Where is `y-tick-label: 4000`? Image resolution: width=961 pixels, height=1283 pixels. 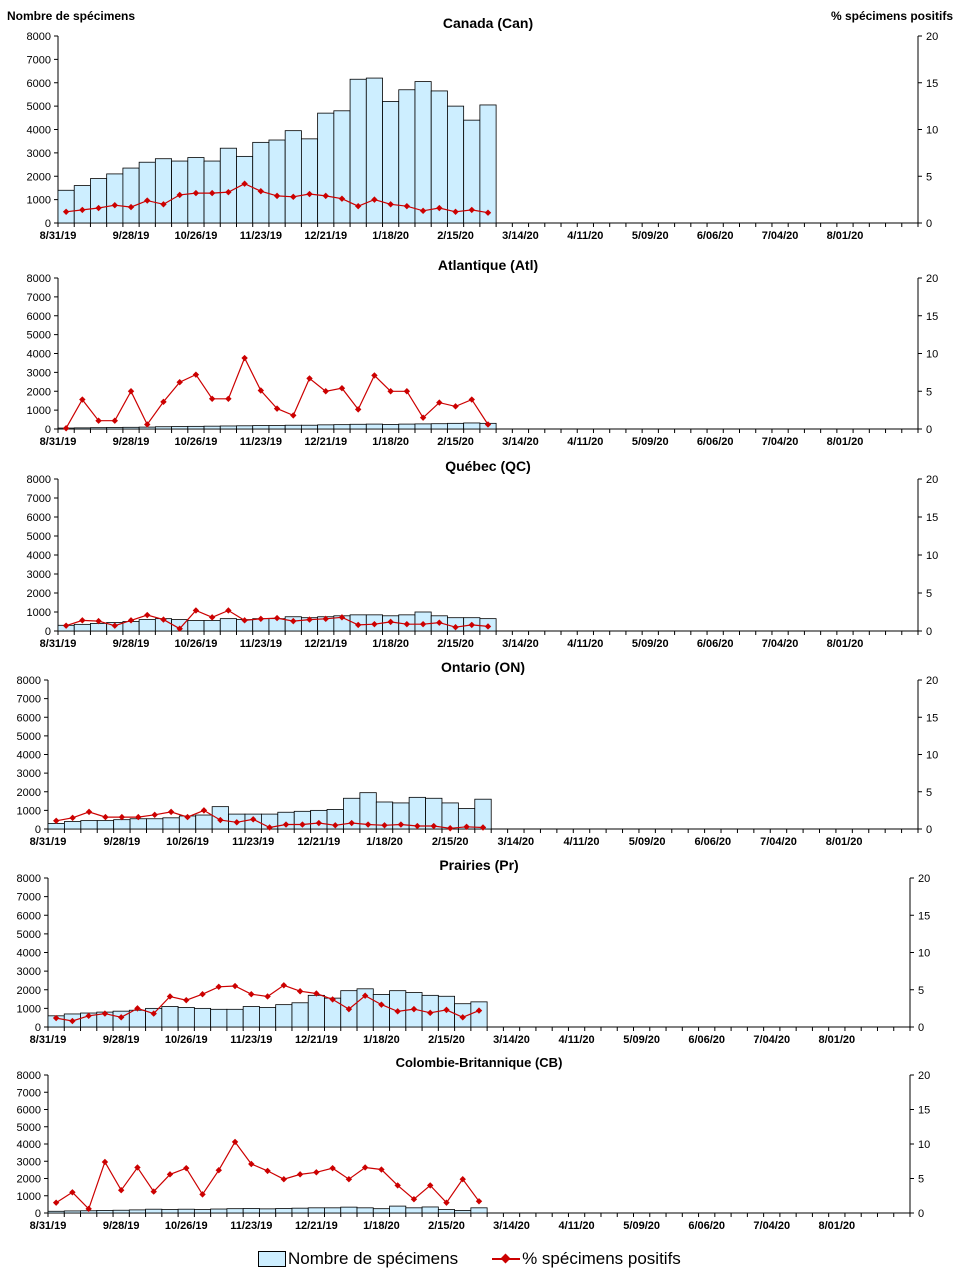 y-tick-label: 4000 is located at coordinates (29, 1145).